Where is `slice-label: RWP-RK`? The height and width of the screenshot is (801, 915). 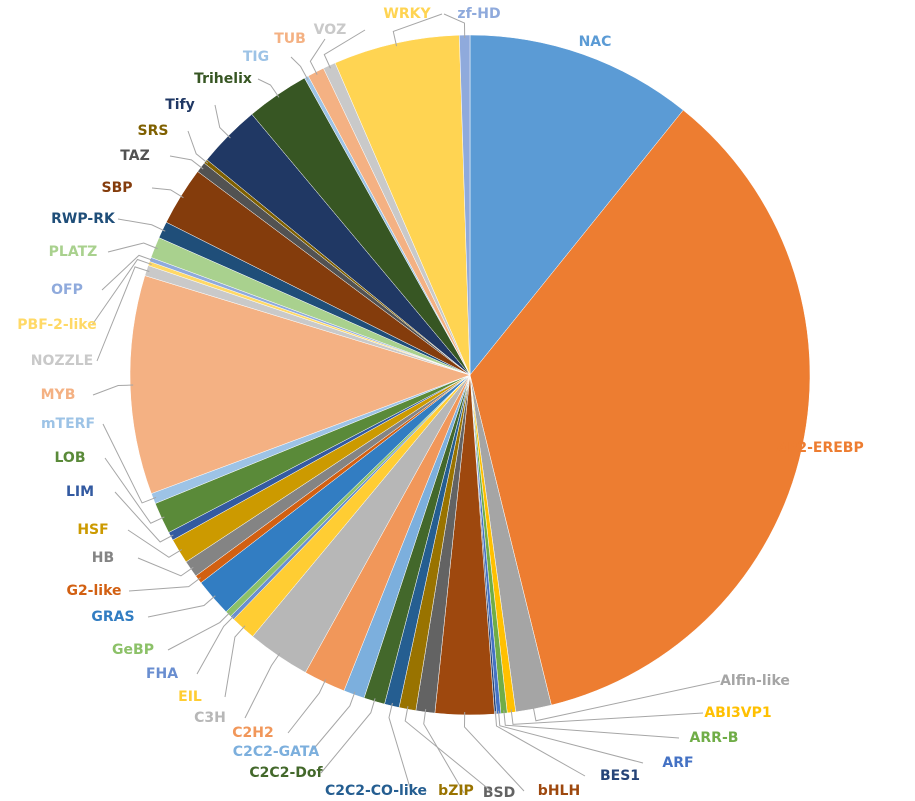
slice-label: RWP-RK is located at coordinates (83, 219).